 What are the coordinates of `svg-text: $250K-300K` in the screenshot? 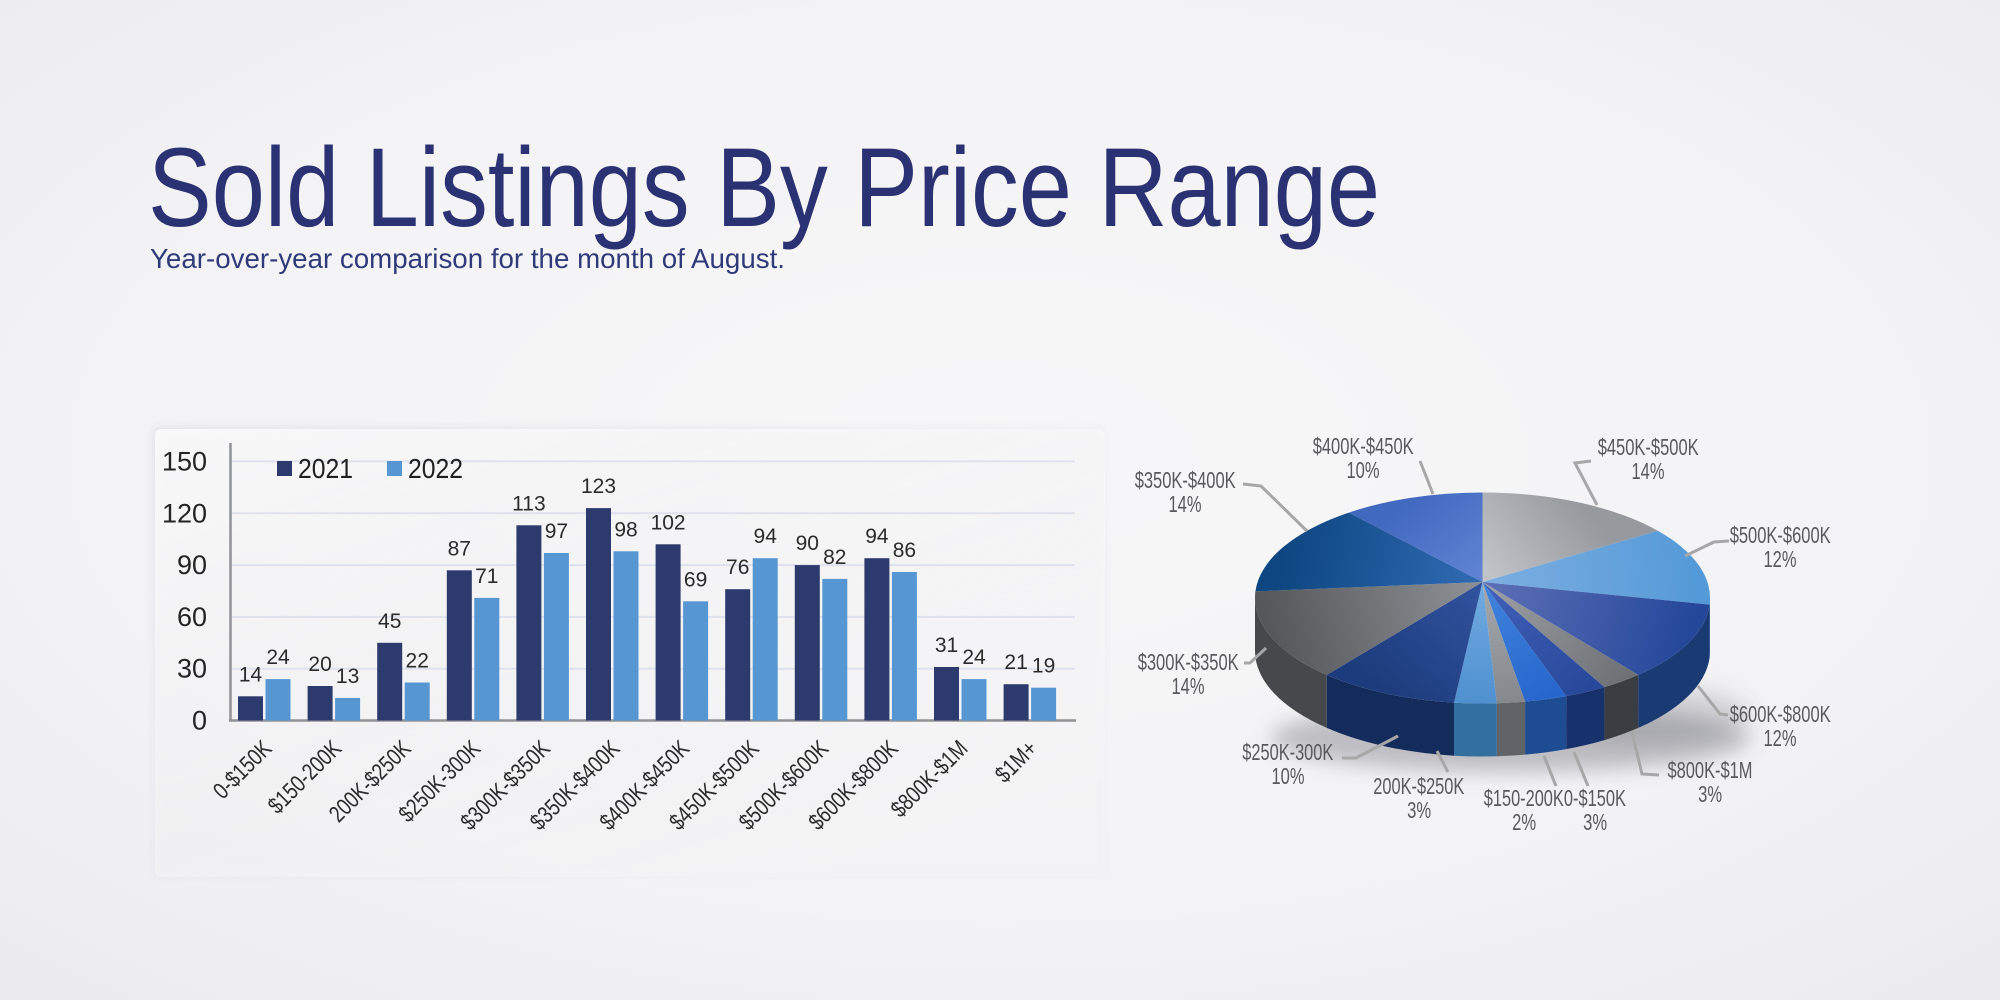 It's located at (1287, 752).